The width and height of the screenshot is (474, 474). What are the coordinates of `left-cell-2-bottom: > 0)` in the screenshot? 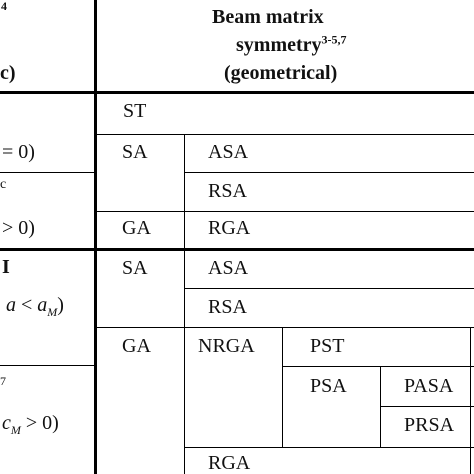 It's located at (18, 228).